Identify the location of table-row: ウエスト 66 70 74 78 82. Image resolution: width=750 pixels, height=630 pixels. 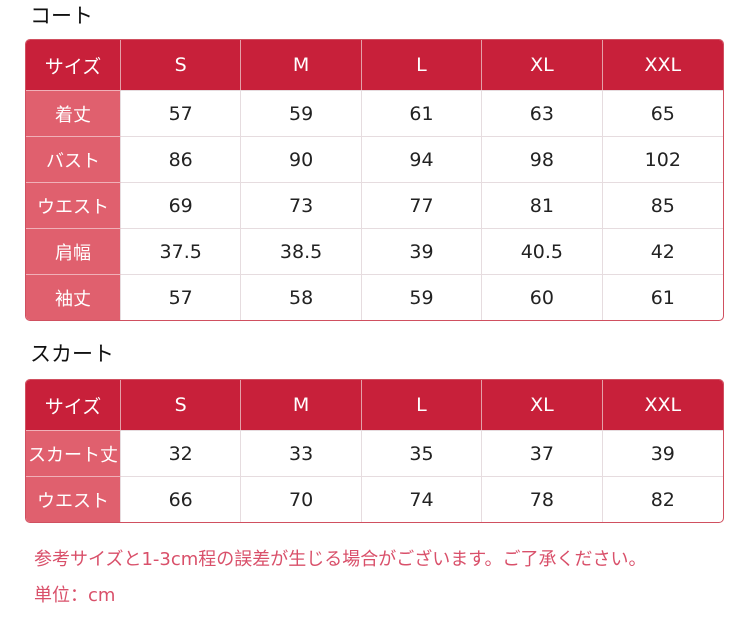
(374, 499).